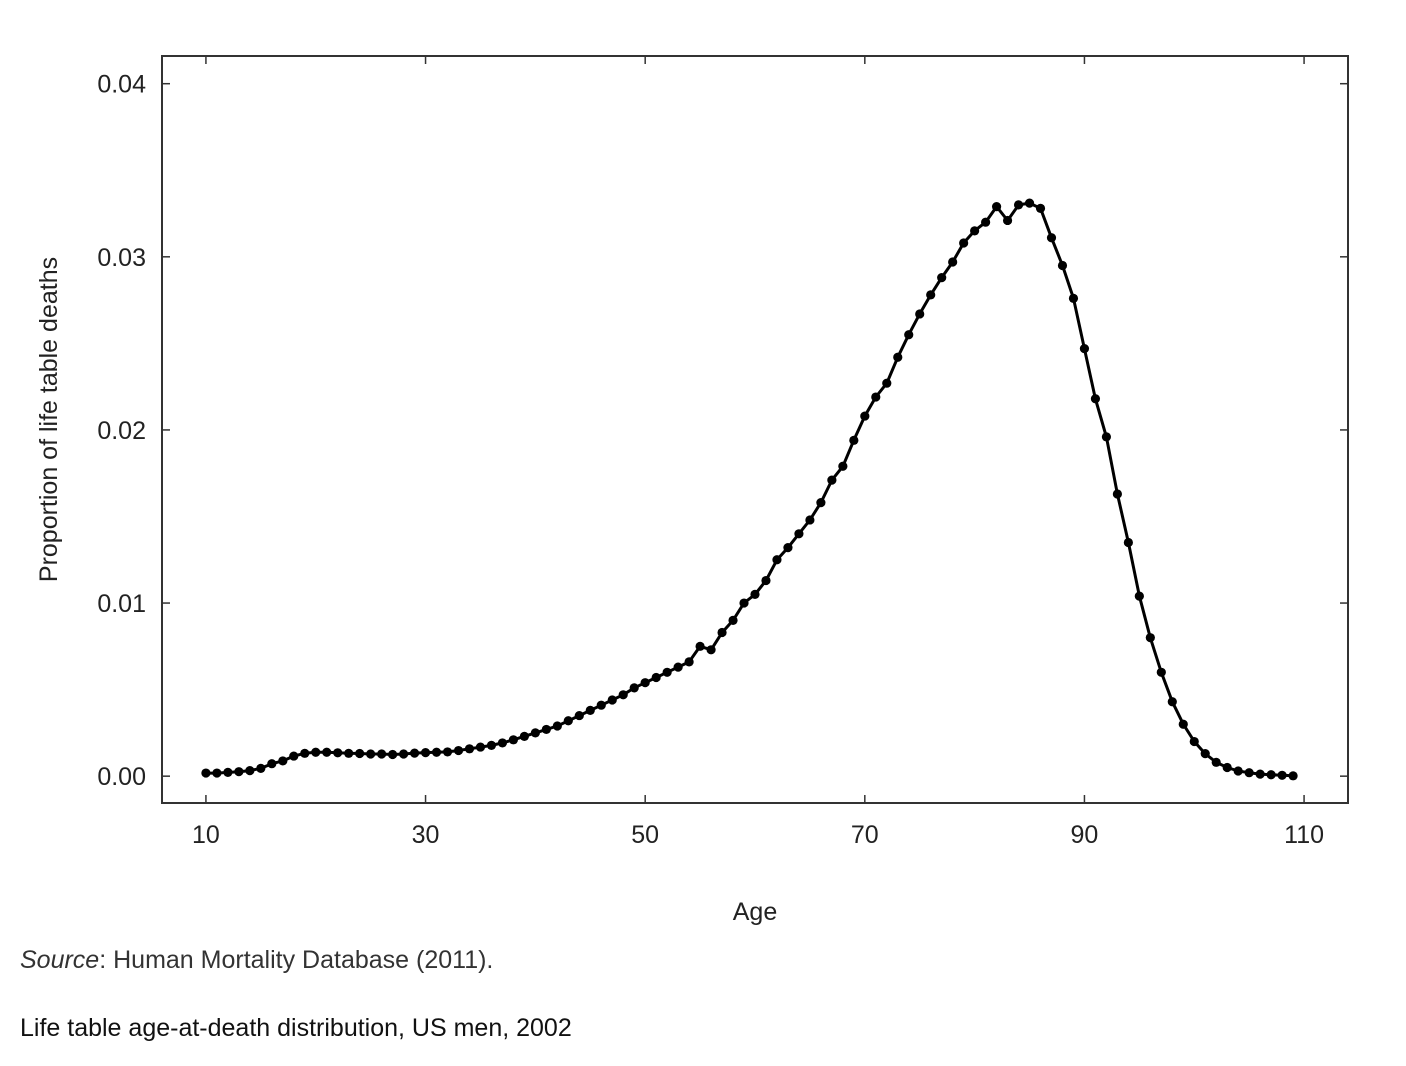  I want to click on x-tick-label: 30, so click(426, 835).